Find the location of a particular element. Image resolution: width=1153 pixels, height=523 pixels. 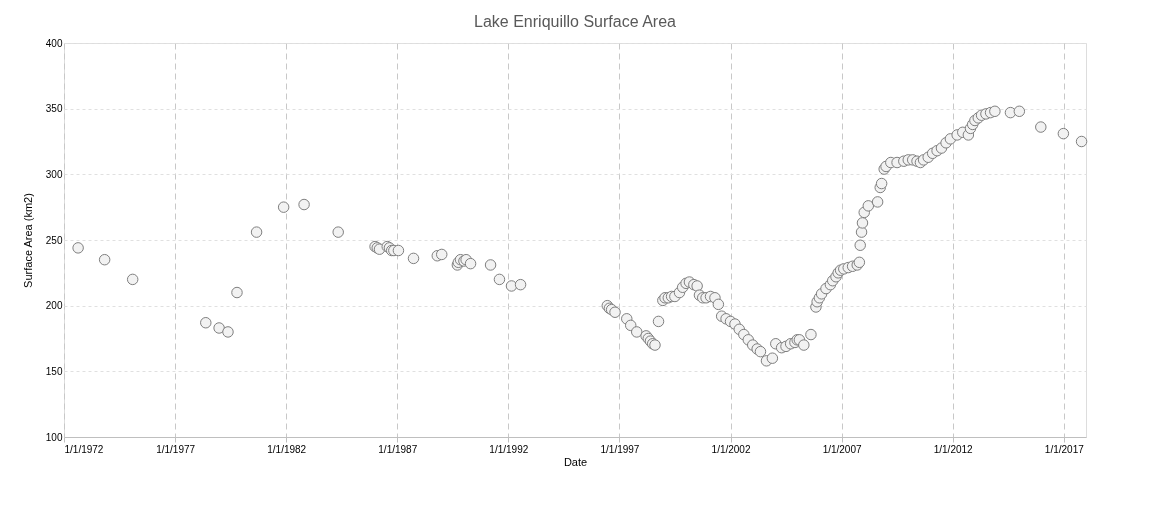

y-tick-label: 200 is located at coordinates (54, 306).